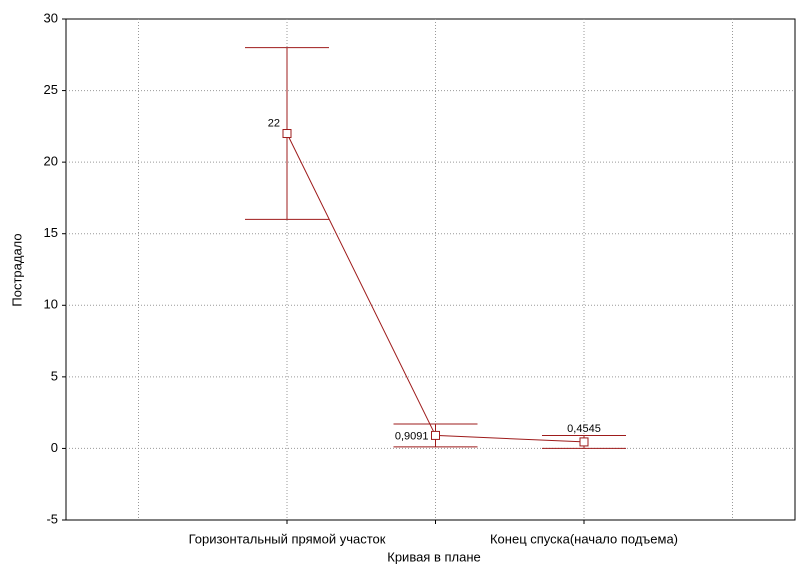  What do you see at coordinates (584, 429) in the screenshot?
I see `data-label: 0,4545` at bounding box center [584, 429].